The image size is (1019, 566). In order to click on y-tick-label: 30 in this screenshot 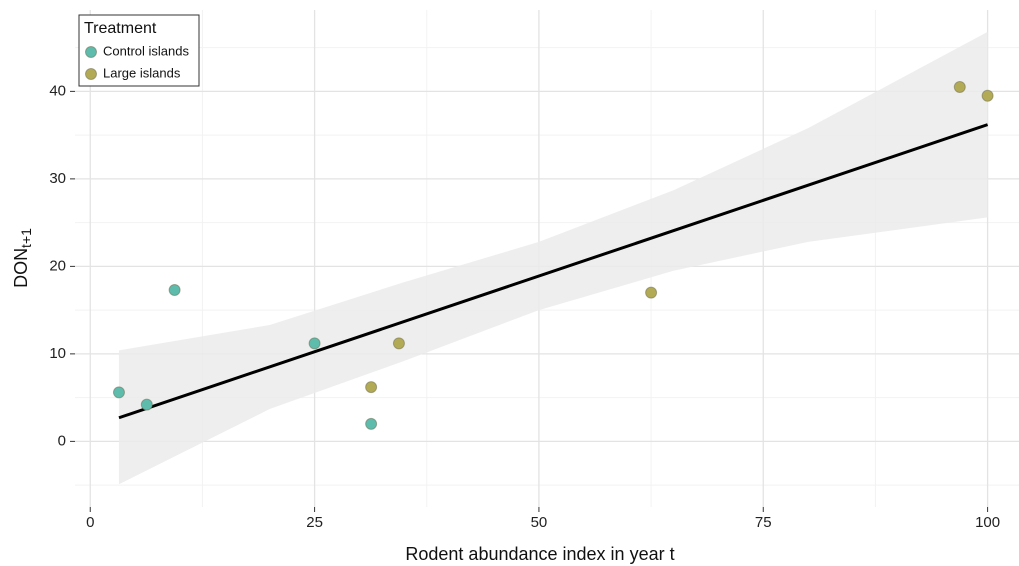, I will do `click(57, 178)`.